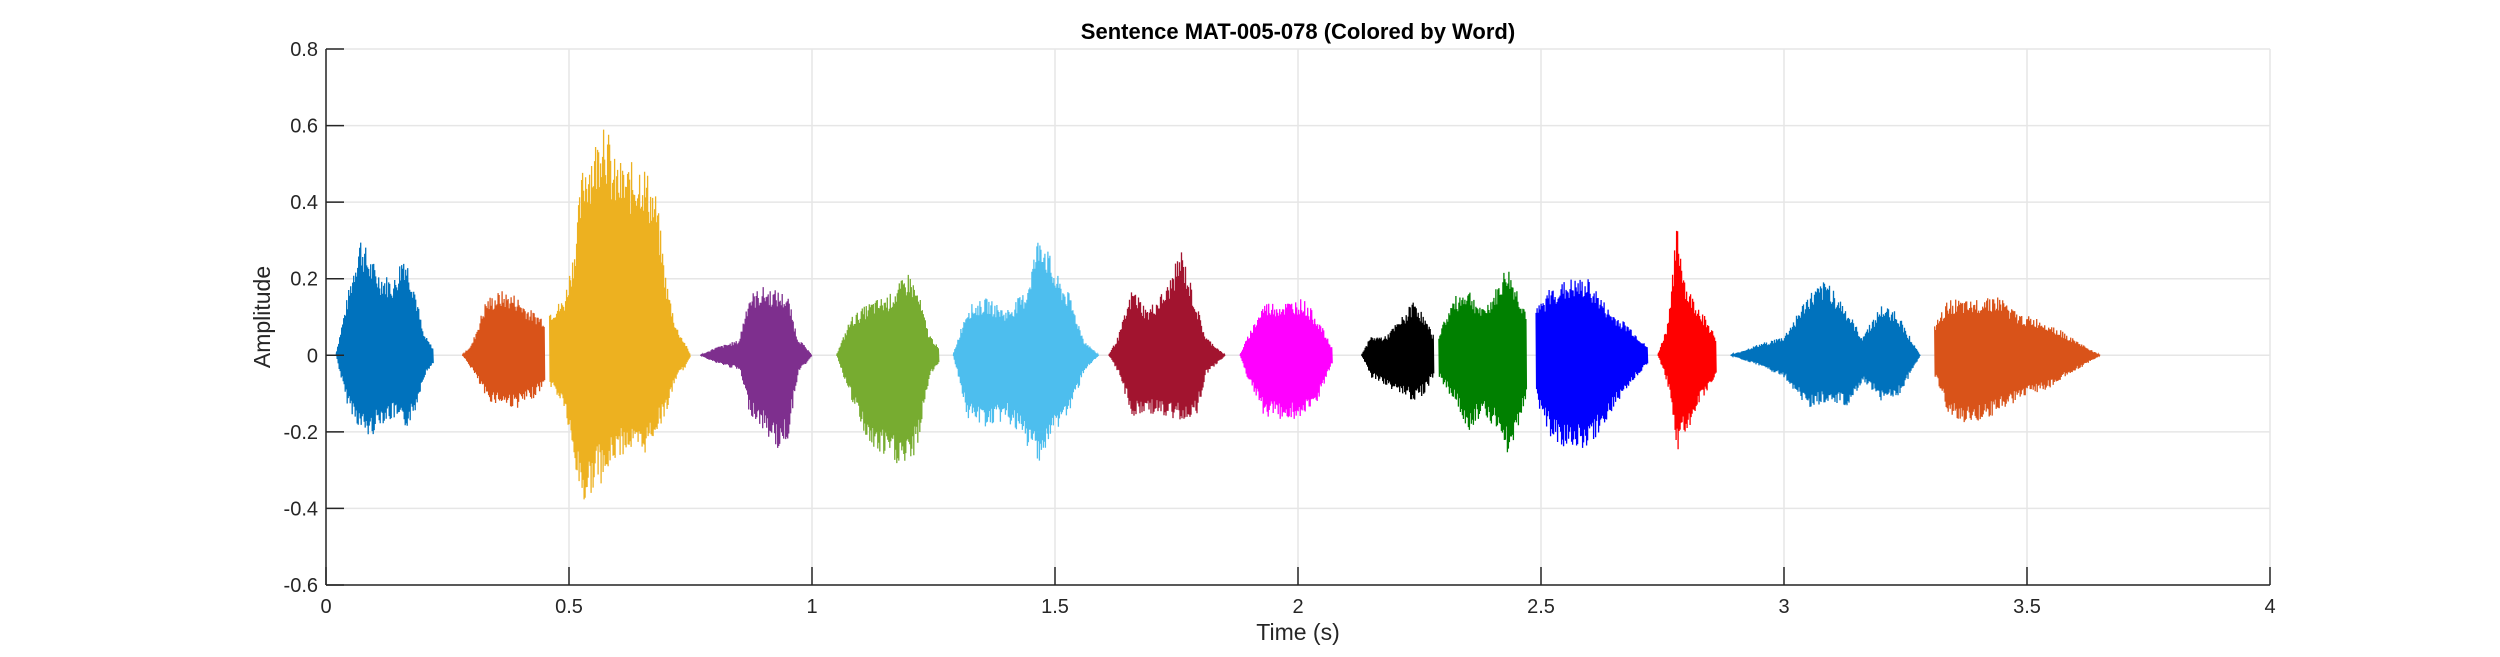 This screenshot has height=657, width=2500. Describe the element at coordinates (304, 50) in the screenshot. I see `y-tick-label: 0.8` at that location.